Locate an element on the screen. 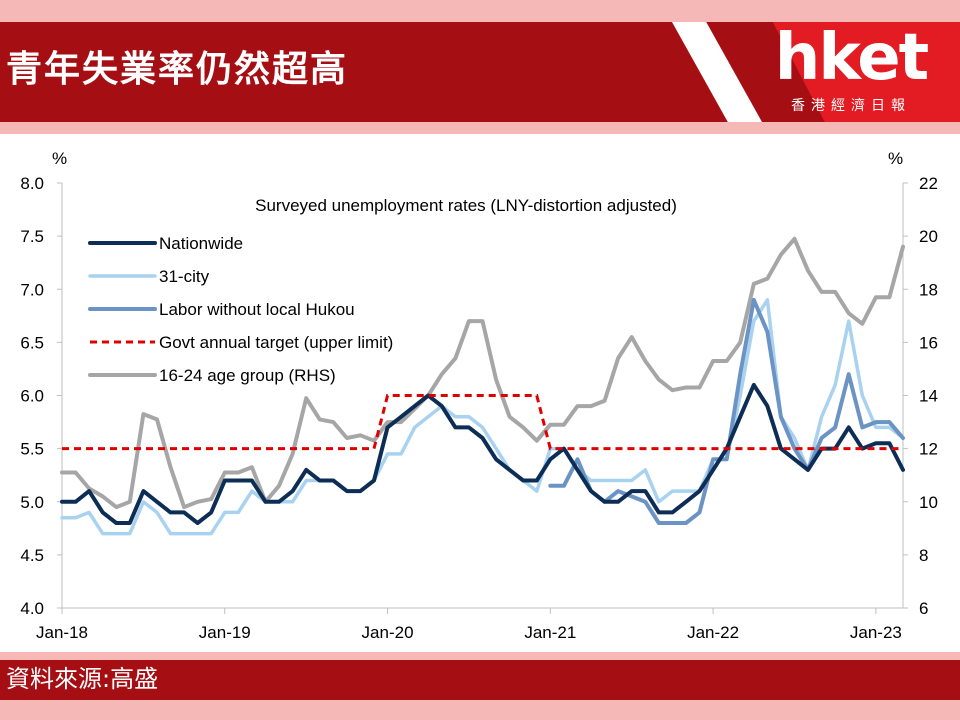  bottom-strip is located at coordinates (480, 710).